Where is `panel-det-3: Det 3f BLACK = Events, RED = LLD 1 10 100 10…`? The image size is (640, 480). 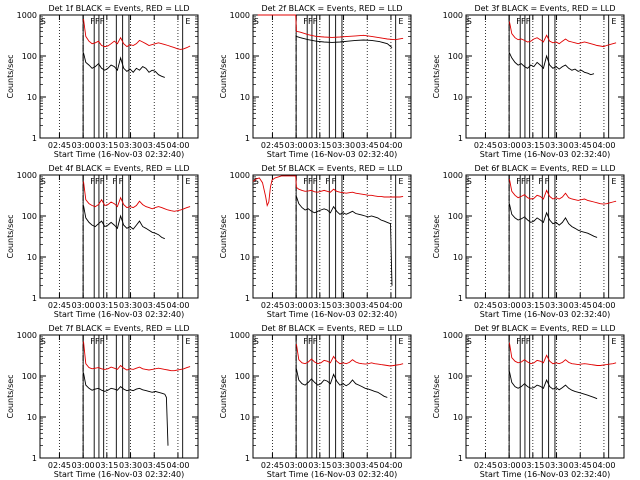
panel-det-3: Det 3f BLACK = Events, RED = LLD 1 10 100 10… is located at coordinates (528, 81).